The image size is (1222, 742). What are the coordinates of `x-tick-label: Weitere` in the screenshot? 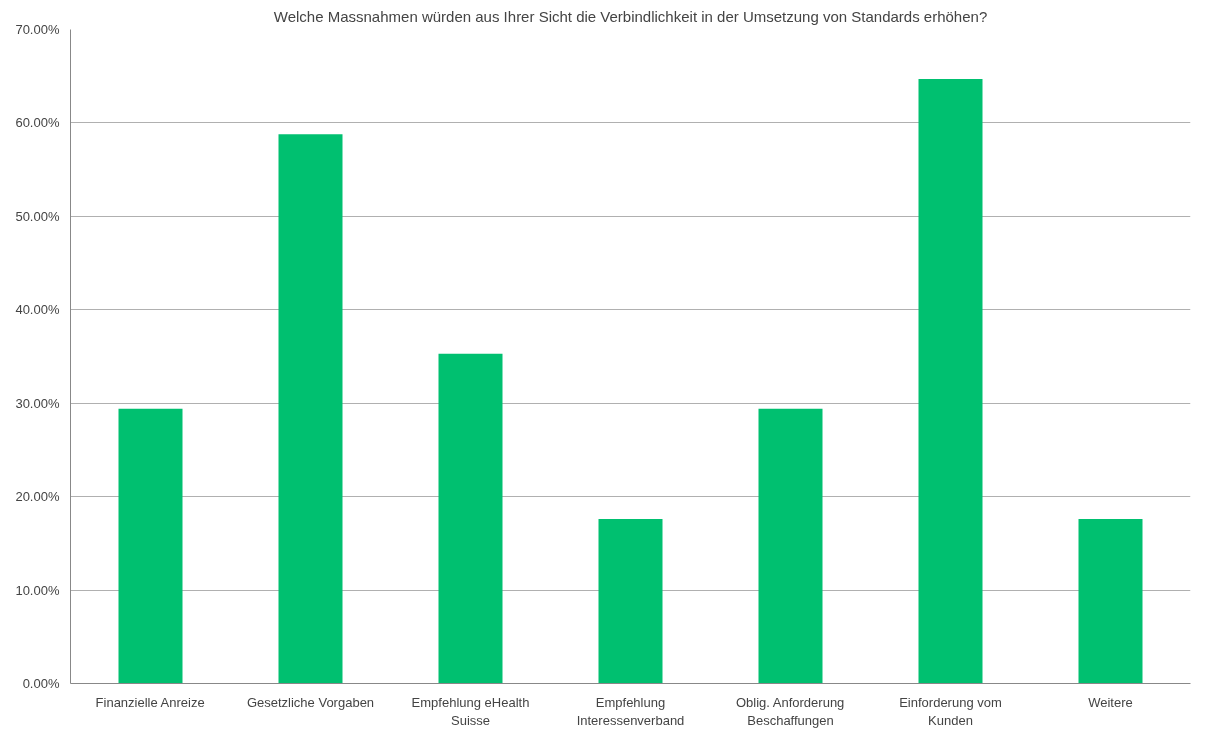 It's located at (1110, 702).